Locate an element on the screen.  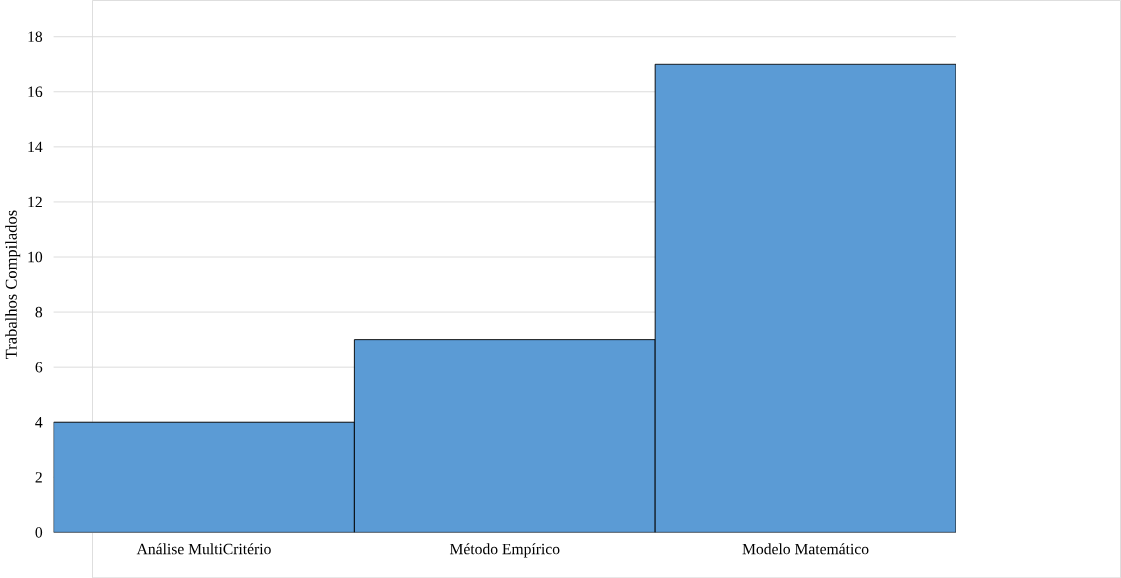
x-tick-label: Modelo Matemático is located at coordinates (805, 549).